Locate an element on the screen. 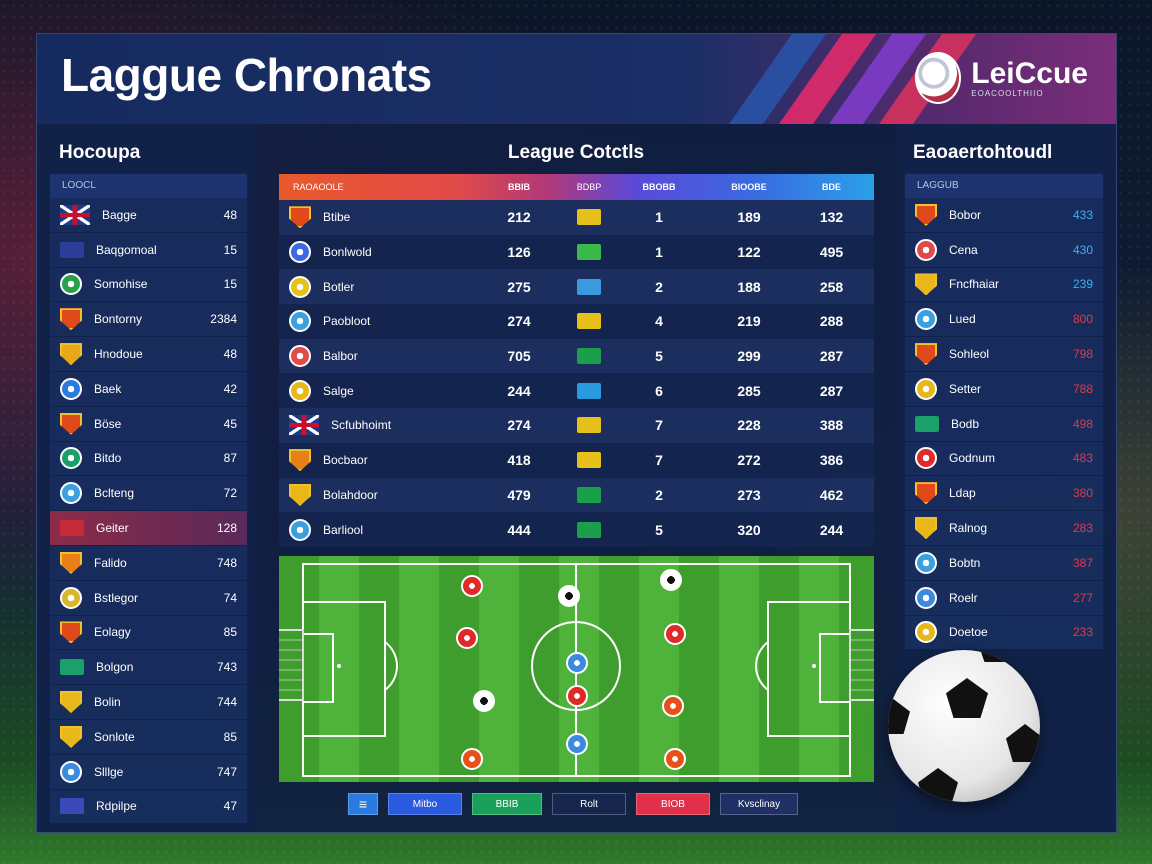 The height and width of the screenshot is (864, 1152). team-name: Setter is located at coordinates (965, 388).